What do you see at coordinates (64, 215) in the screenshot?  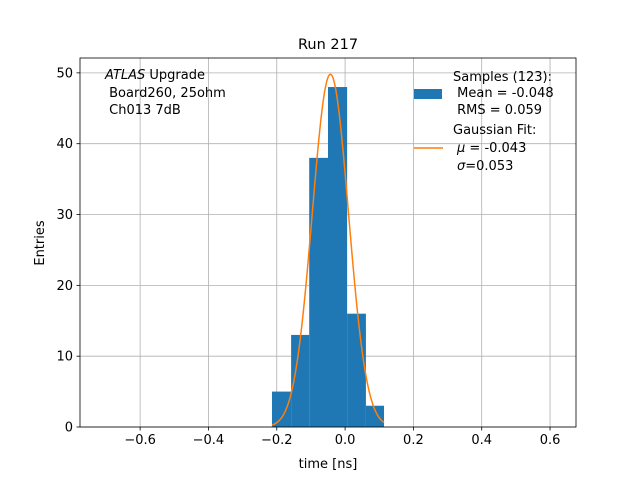 I see `y-tick-label: 30` at bounding box center [64, 215].